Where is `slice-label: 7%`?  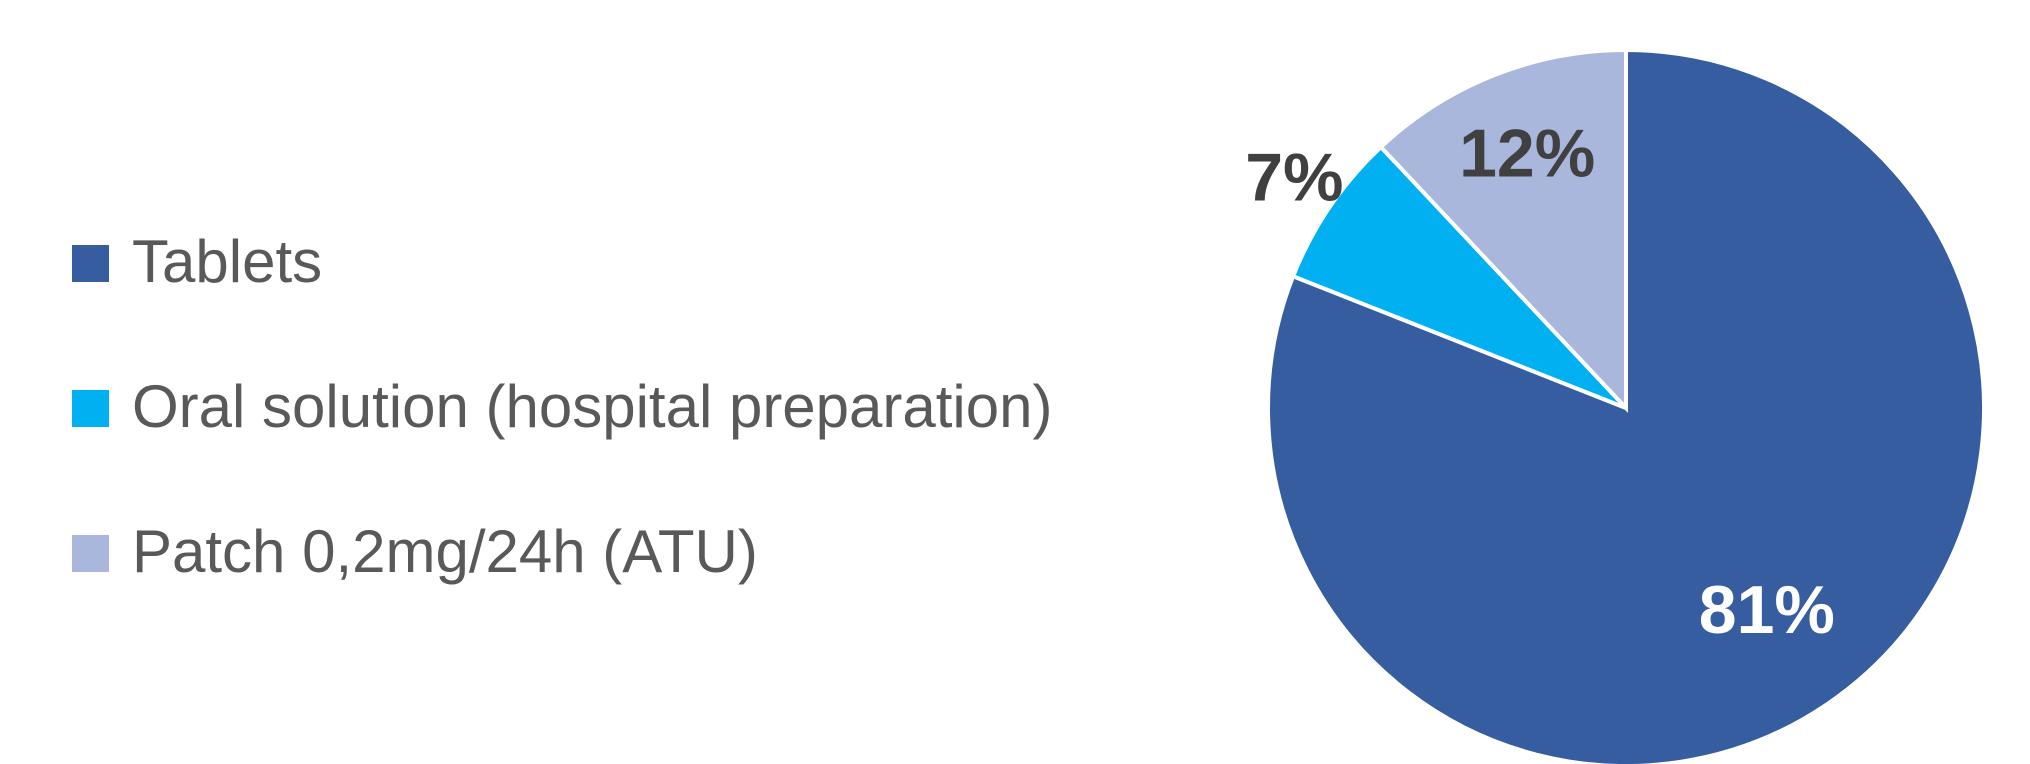 slice-label: 7% is located at coordinates (1294, 178).